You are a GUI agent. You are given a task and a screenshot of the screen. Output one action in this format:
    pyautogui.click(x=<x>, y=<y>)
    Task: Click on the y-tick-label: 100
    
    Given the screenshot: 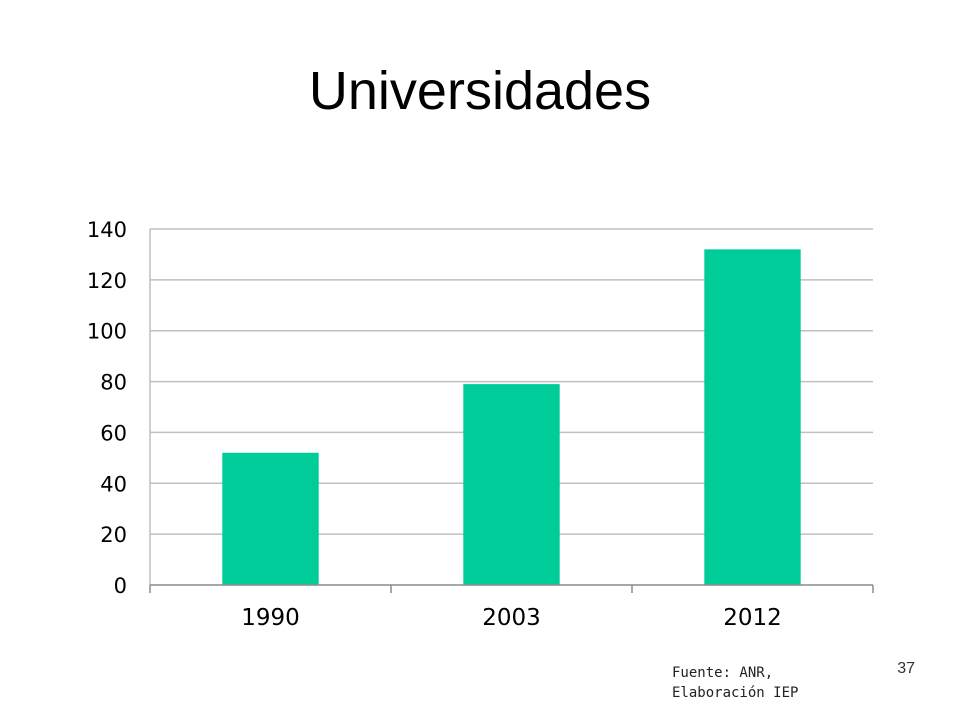 What is the action you would take?
    pyautogui.click(x=107, y=332)
    